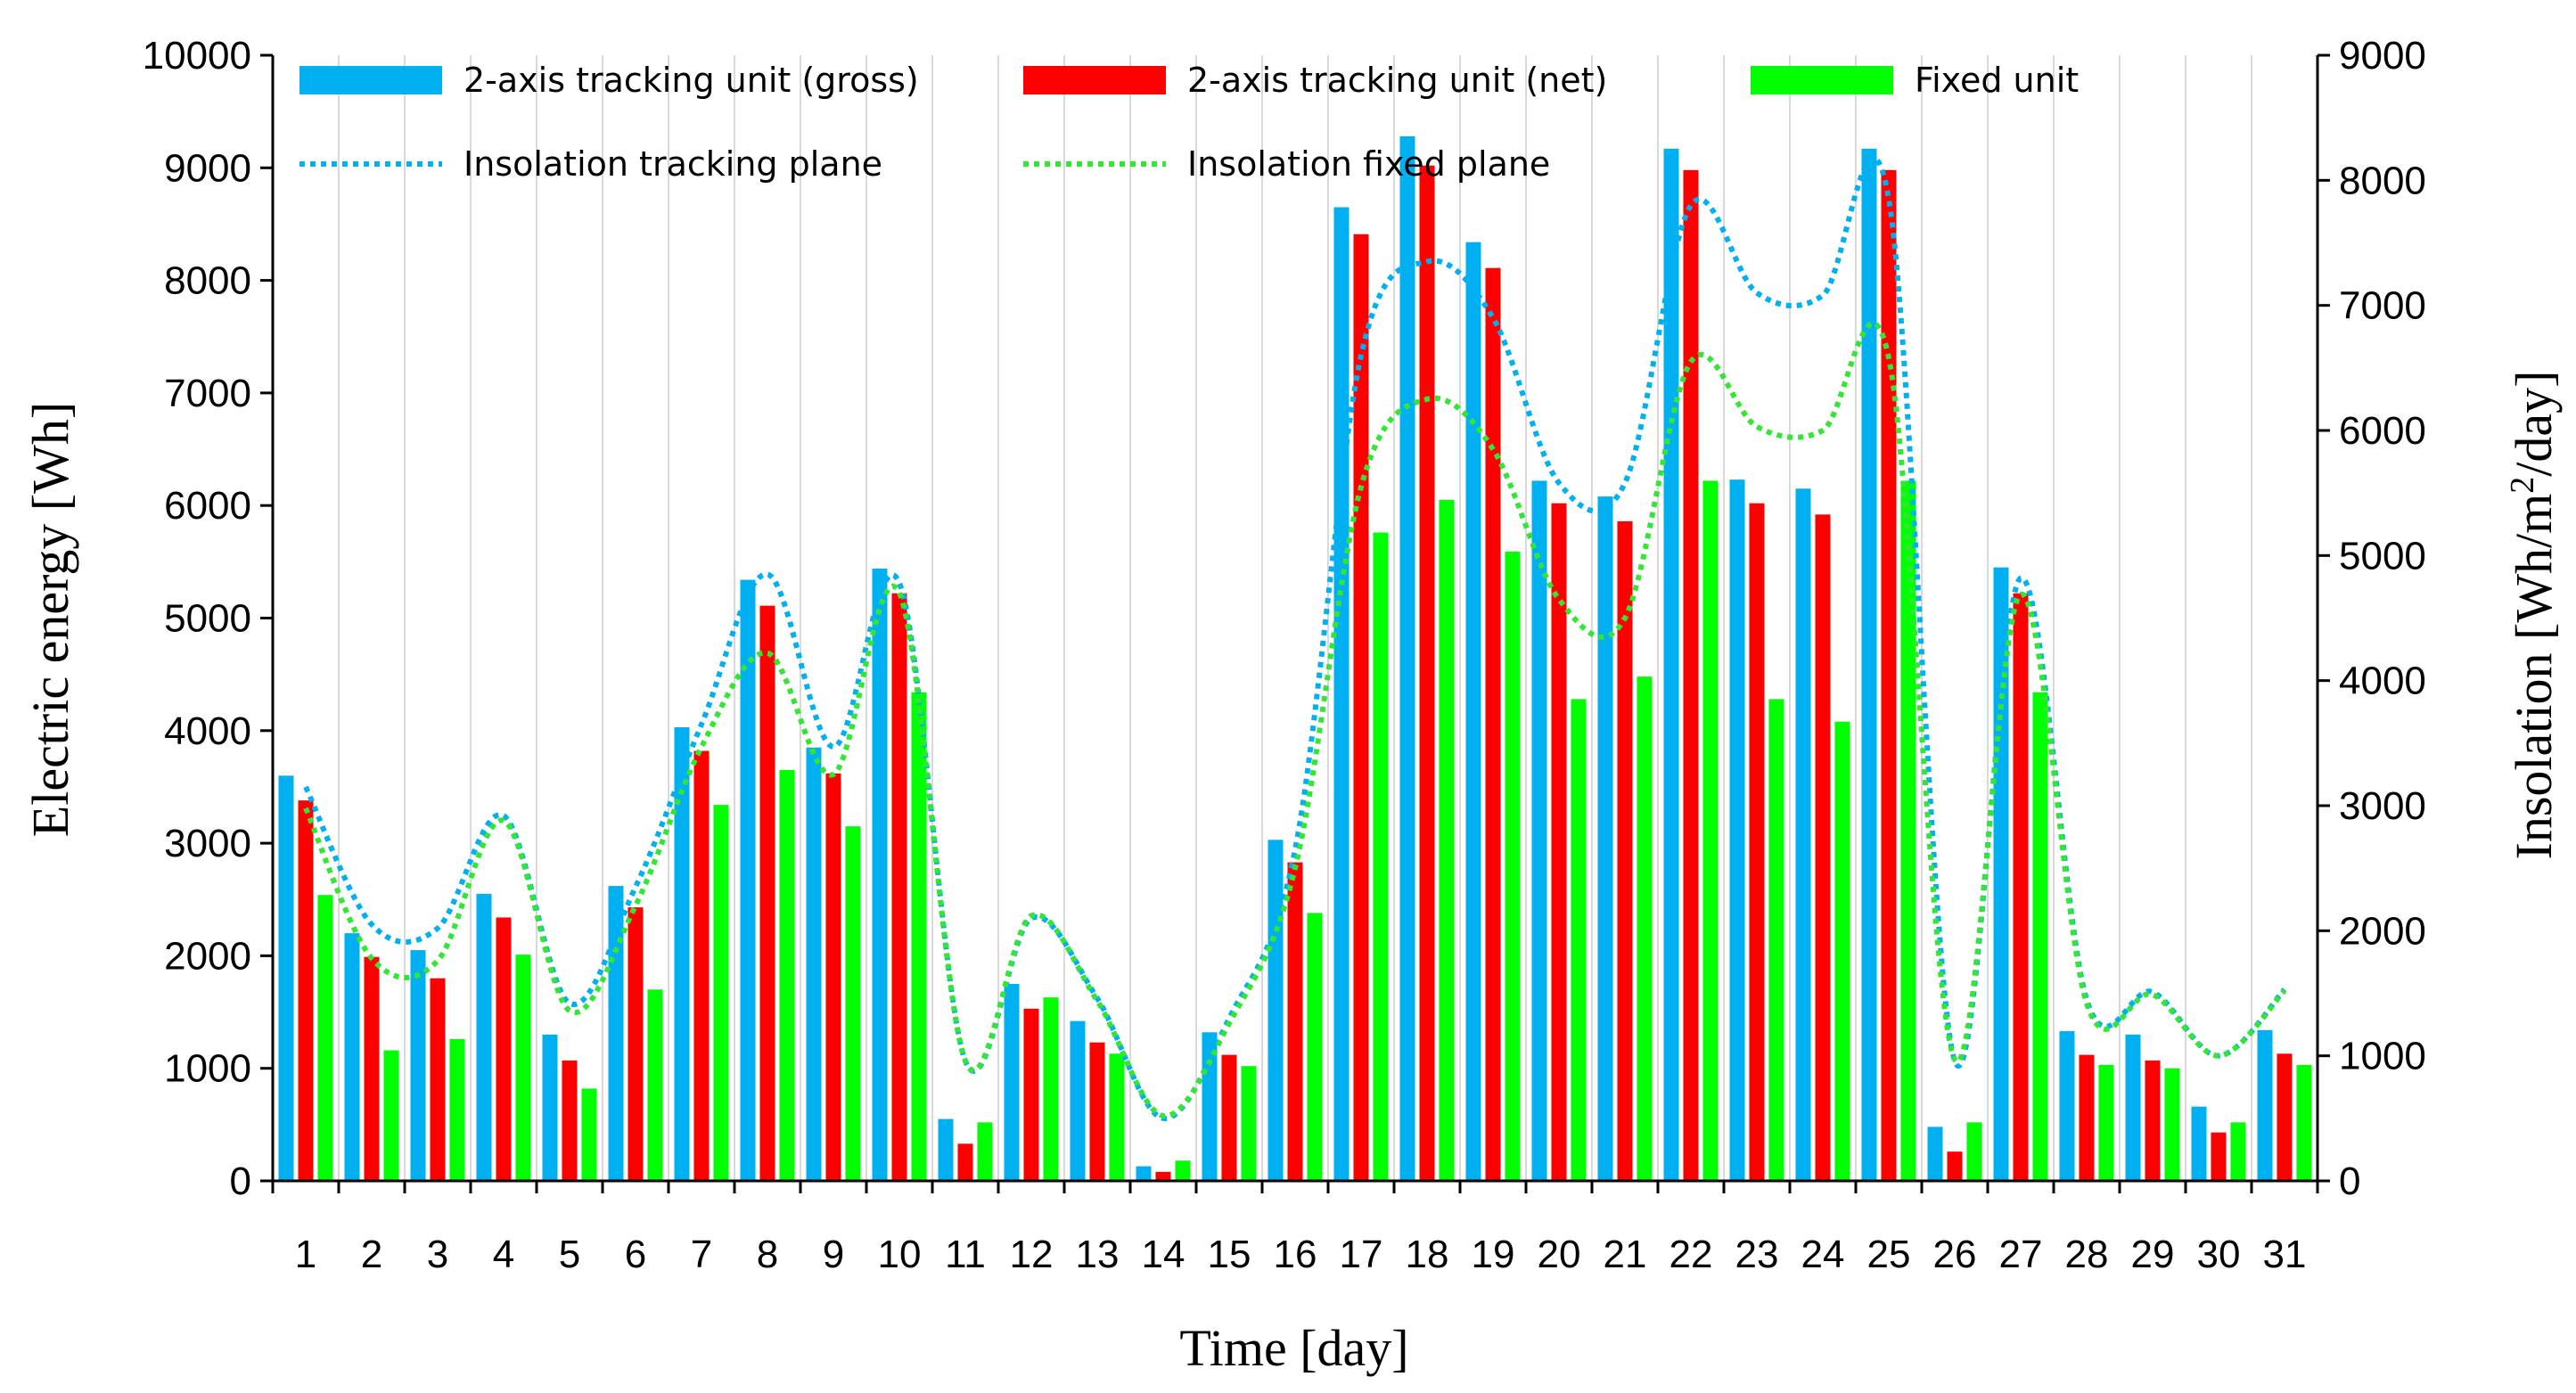 The width and height of the screenshot is (2576, 1393). I want to click on x-tick-label: 24, so click(1823, 1254).